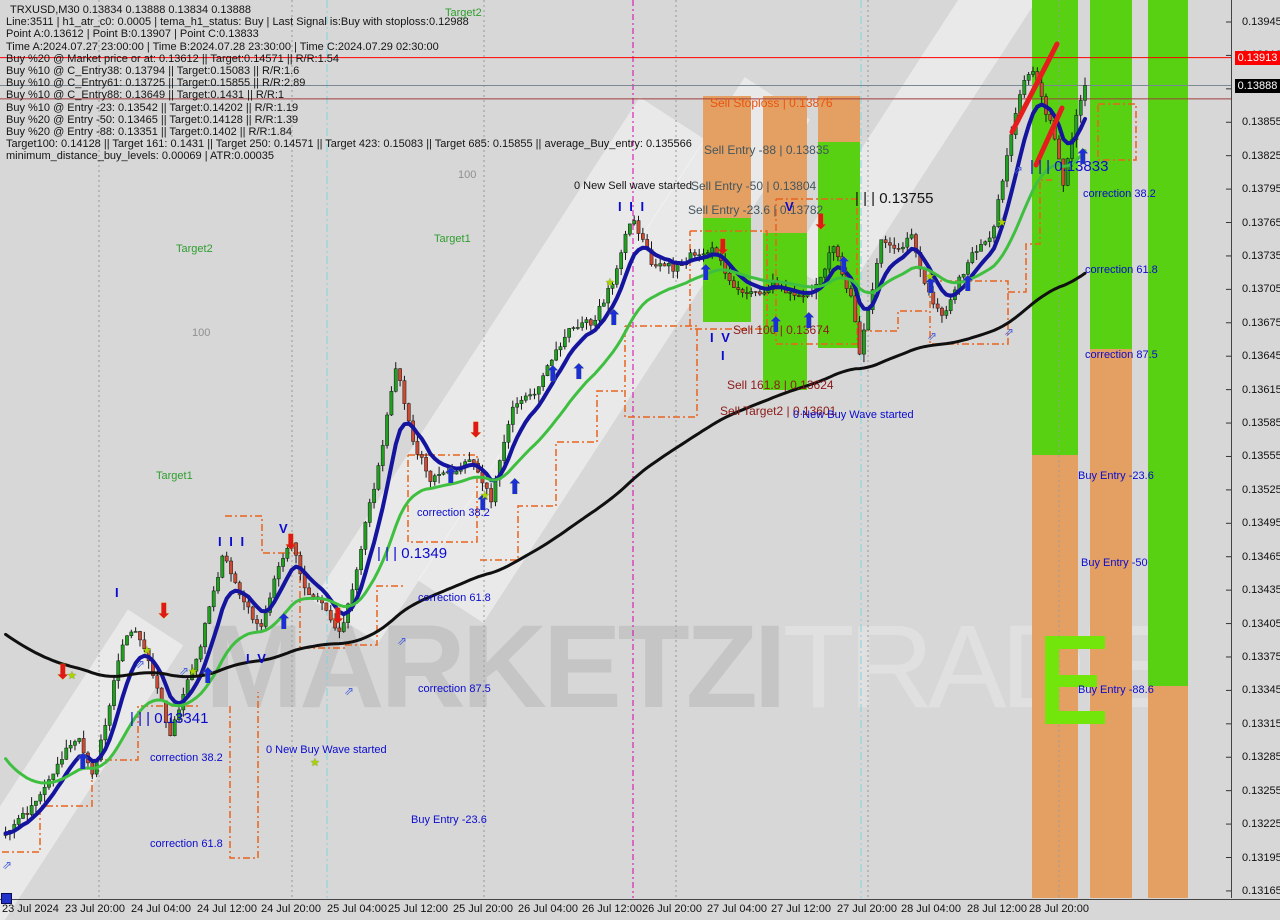 Image resolution: width=1280 pixels, height=920 pixels. Describe the element at coordinates (1257, 86) in the screenshot. I see `current-price-badge: 0.13888` at that location.